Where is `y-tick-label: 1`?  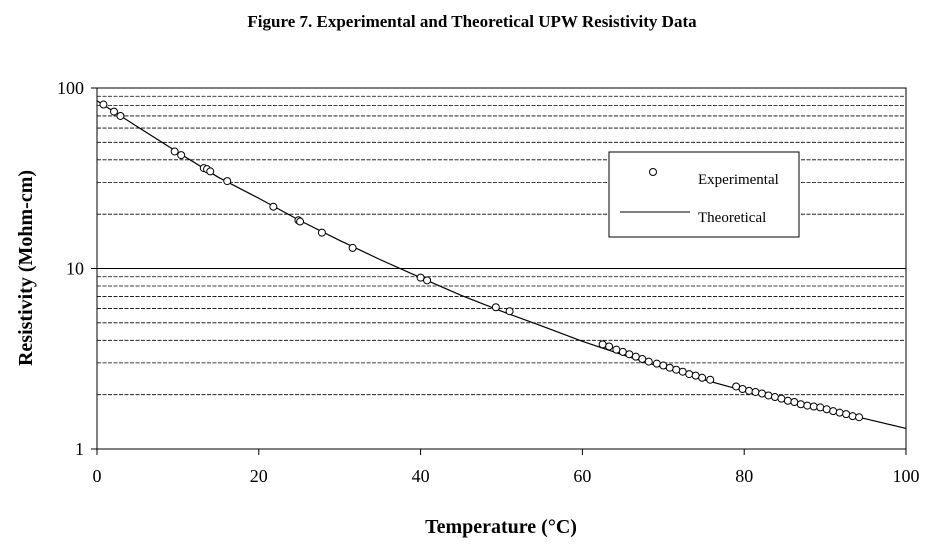
y-tick-label: 1 is located at coordinates (79, 449).